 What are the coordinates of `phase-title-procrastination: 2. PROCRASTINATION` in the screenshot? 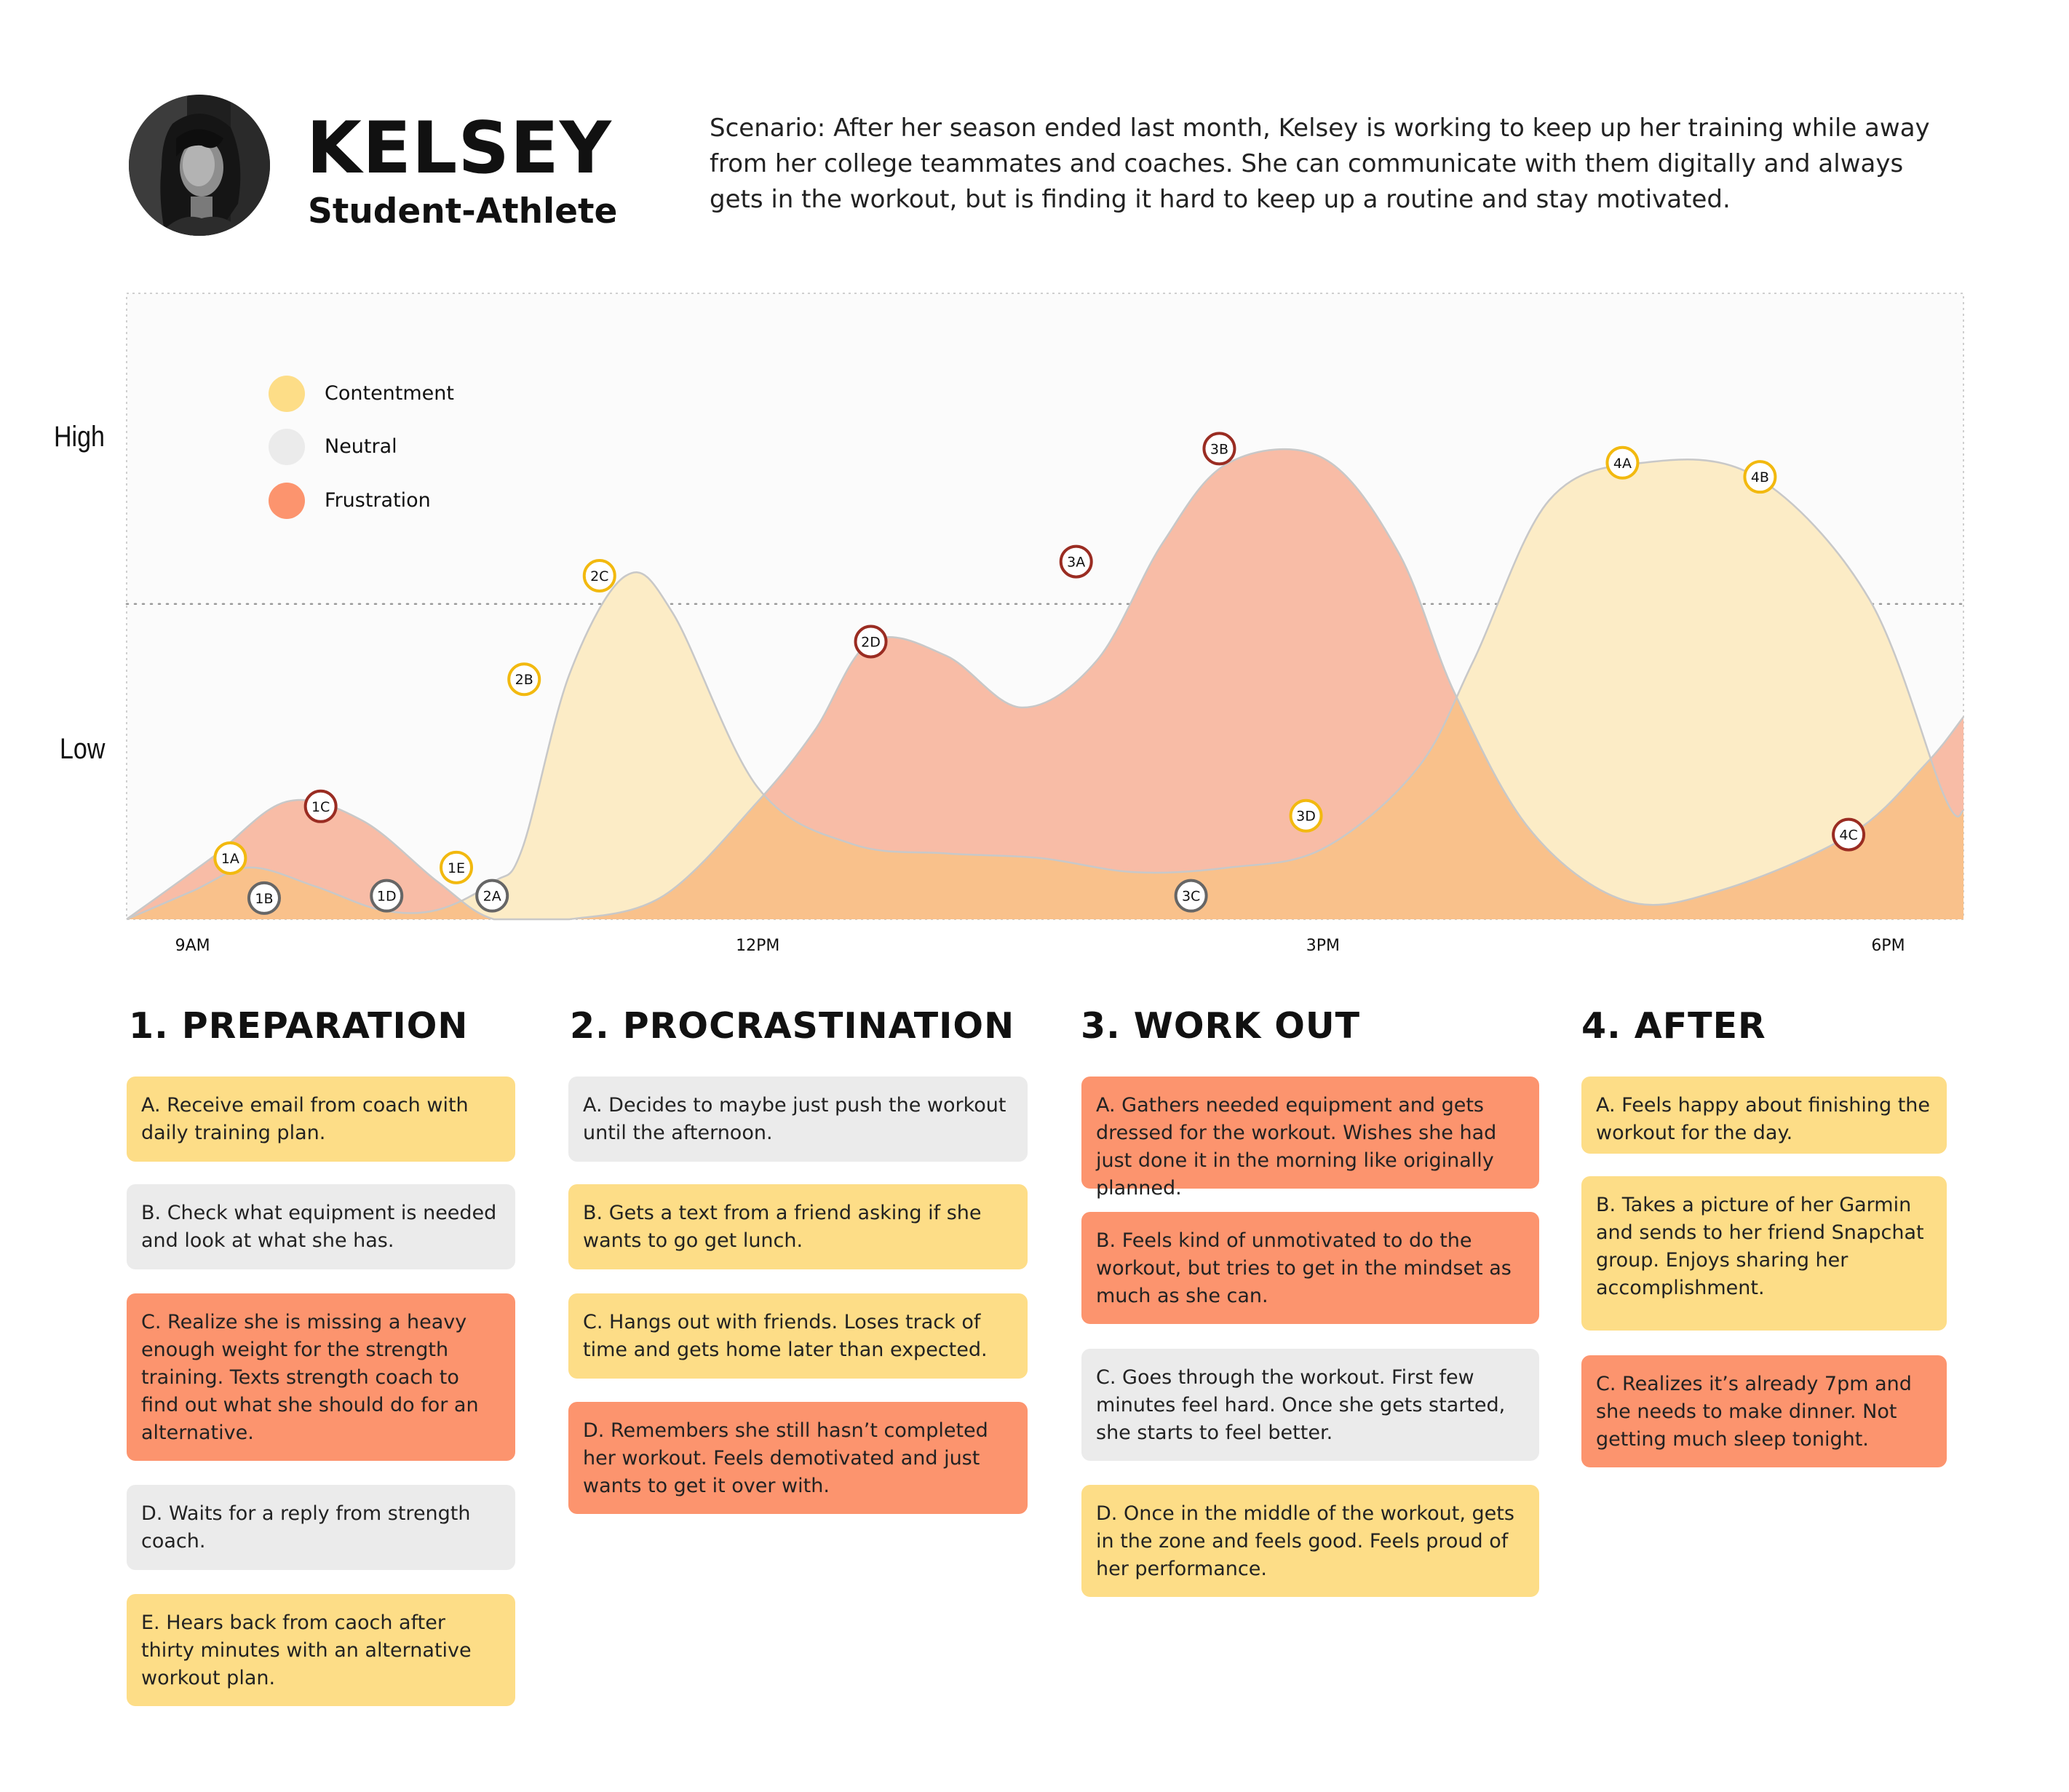 It's located at (792, 1026).